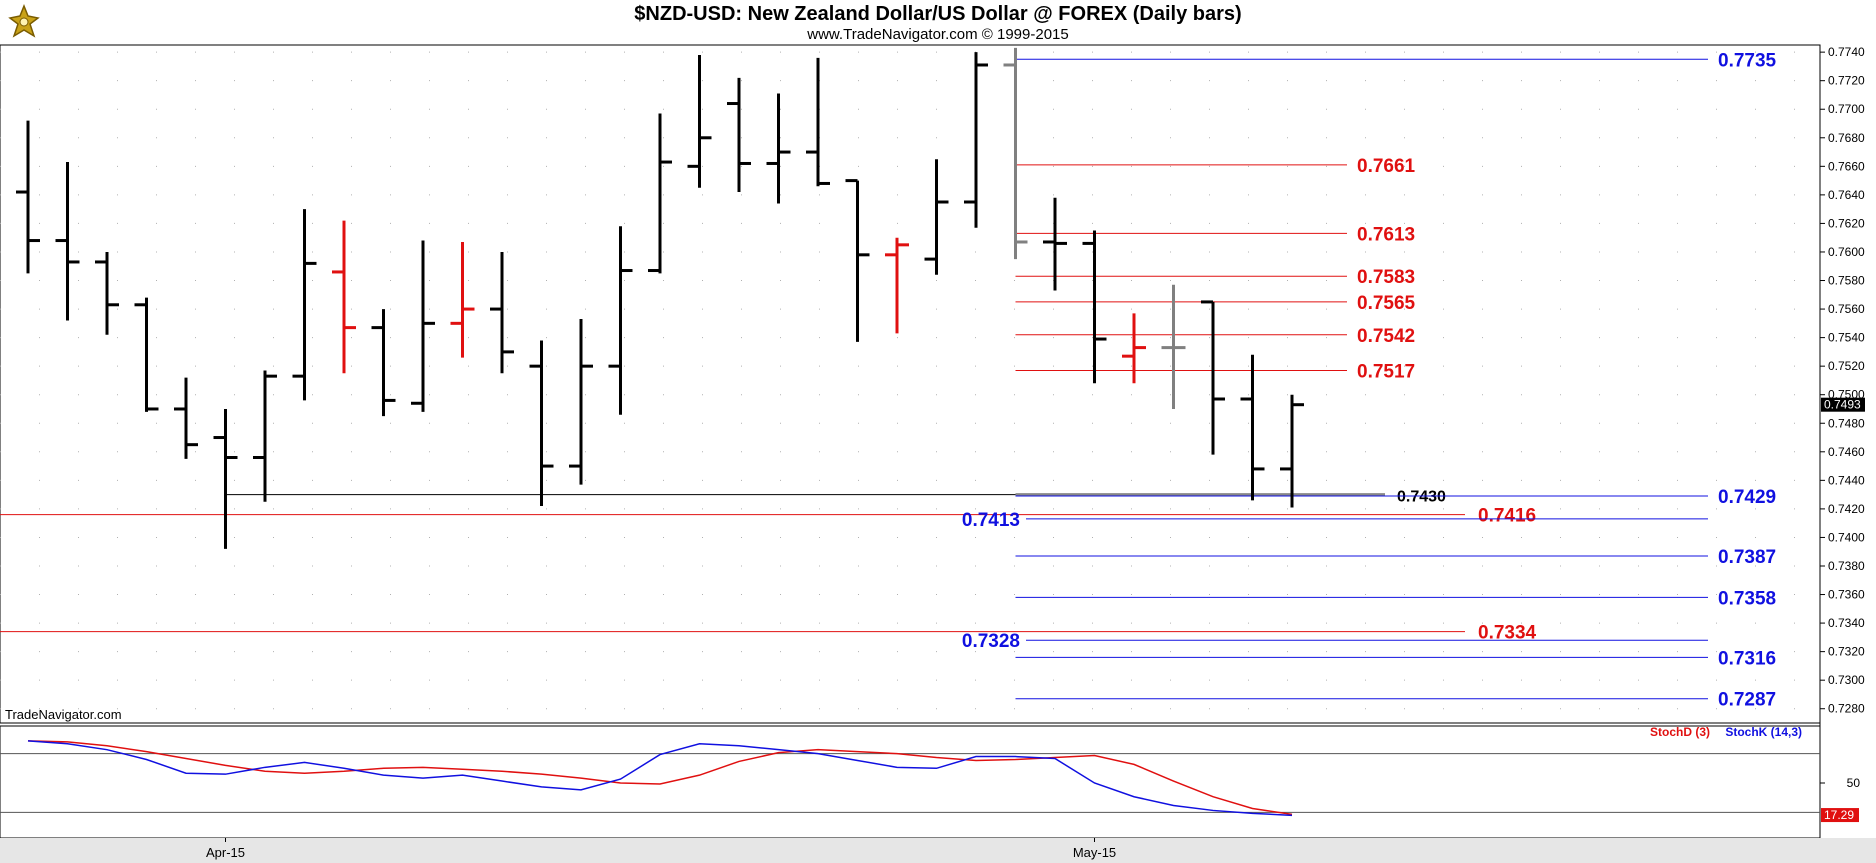  I want to click on y-tick-label: 0.7460, so click(1846, 452).